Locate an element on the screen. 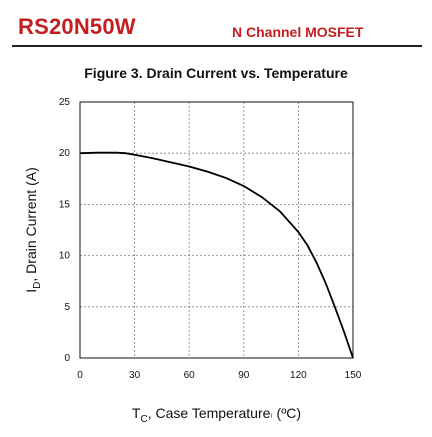 The image size is (432, 437). y-tick-label-0: 0 is located at coordinates (67, 358).